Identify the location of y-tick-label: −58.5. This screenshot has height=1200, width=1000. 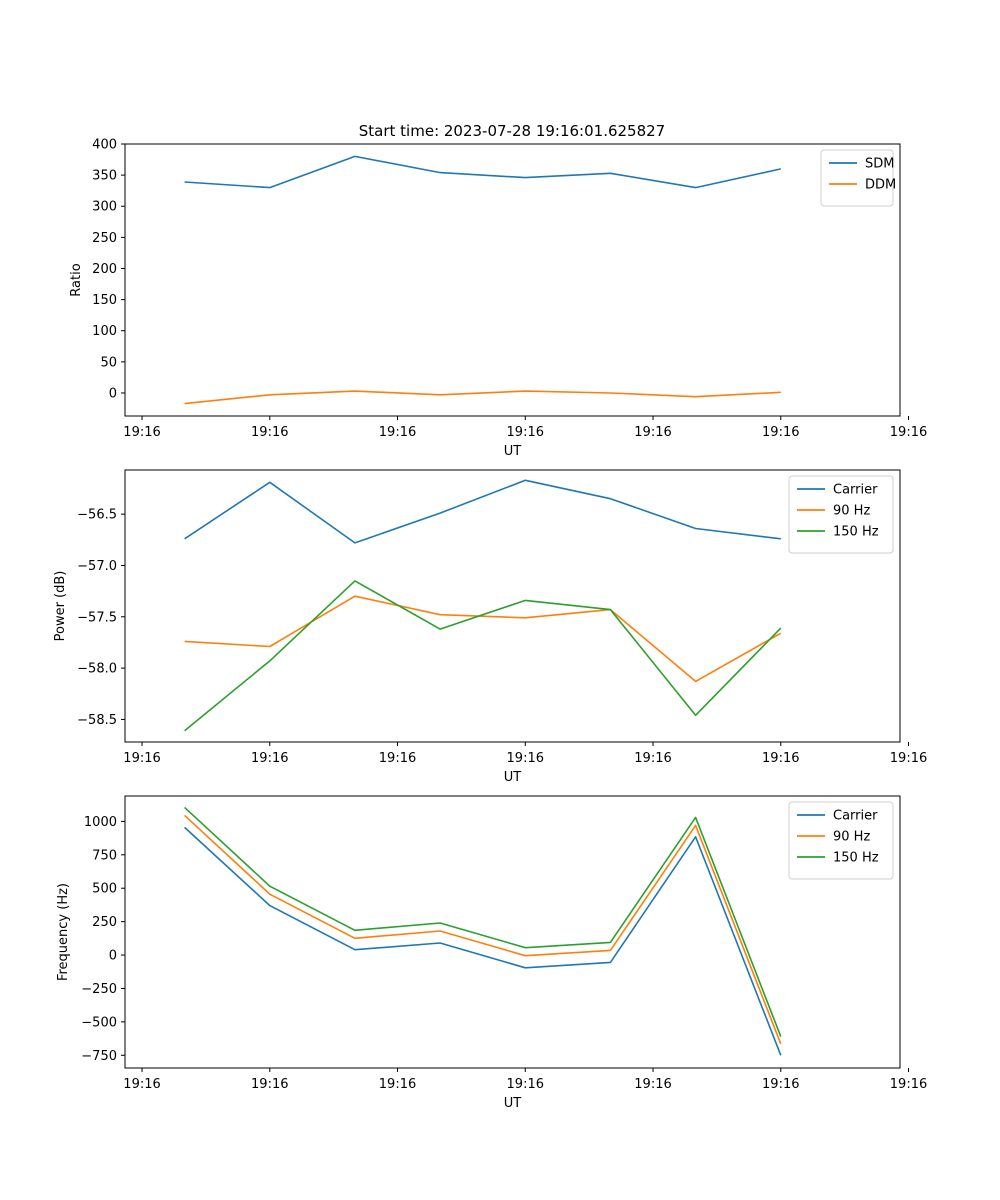
(97, 720).